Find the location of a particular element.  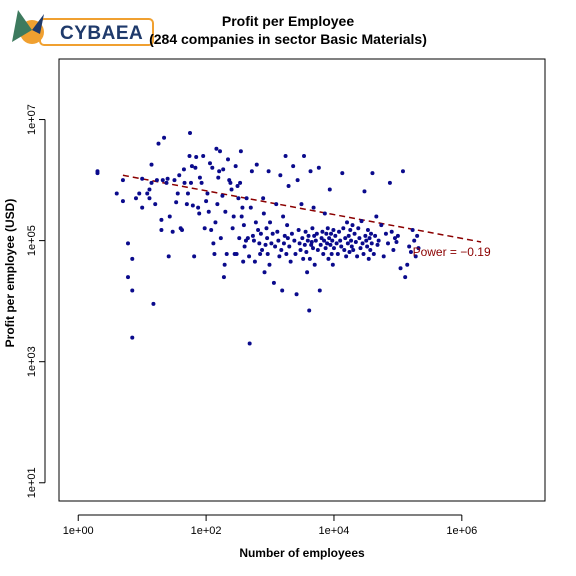

logo-wing-icon is located at coordinates (38, 24).